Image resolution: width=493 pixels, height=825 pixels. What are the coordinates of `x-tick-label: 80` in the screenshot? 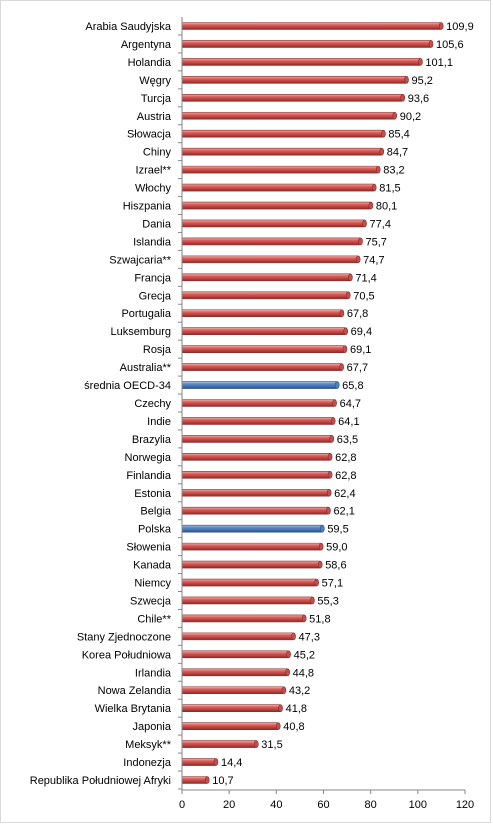 It's located at (371, 805).